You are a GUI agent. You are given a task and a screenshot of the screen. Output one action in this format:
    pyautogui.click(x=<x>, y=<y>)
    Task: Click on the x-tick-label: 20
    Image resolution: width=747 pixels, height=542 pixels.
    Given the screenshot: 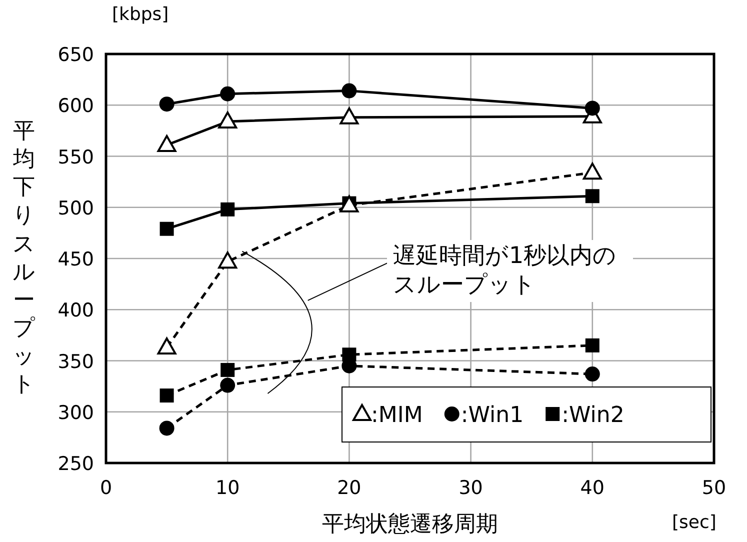 What is the action you would take?
    pyautogui.click(x=349, y=488)
    